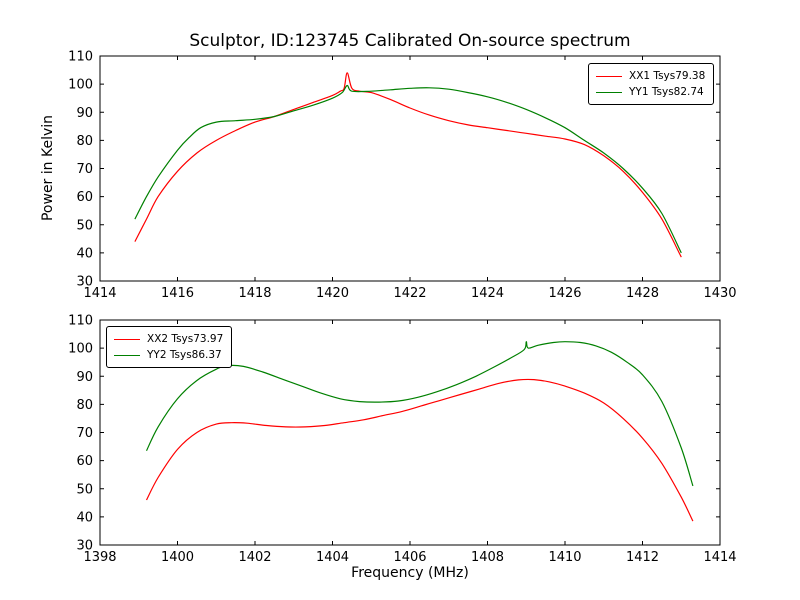  I want to click on svg-text: 1426, so click(564, 293).